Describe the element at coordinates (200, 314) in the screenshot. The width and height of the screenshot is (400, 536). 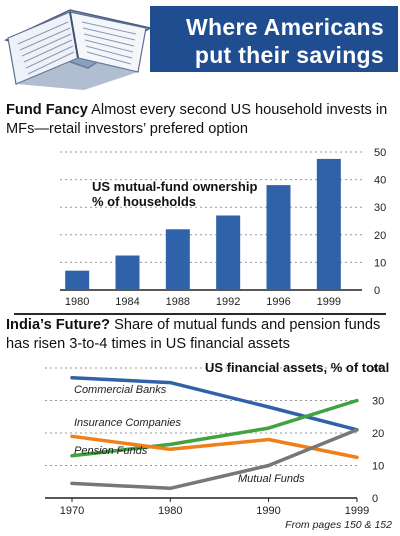
I see `section-divider` at that location.